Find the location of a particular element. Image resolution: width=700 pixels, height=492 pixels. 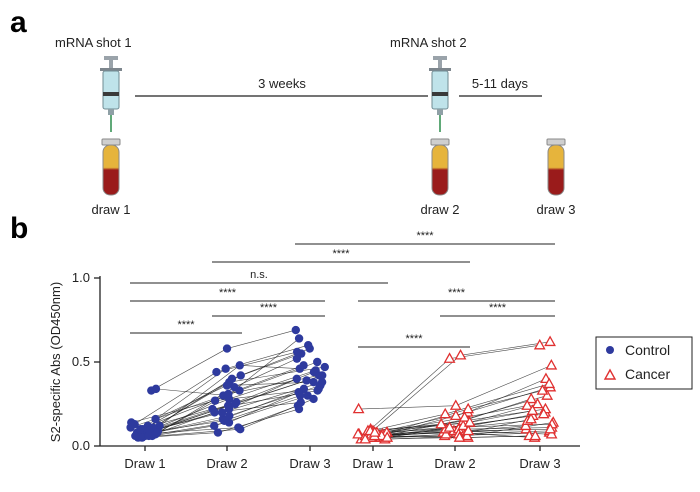

legend-control-marker is located at coordinates (610, 350).